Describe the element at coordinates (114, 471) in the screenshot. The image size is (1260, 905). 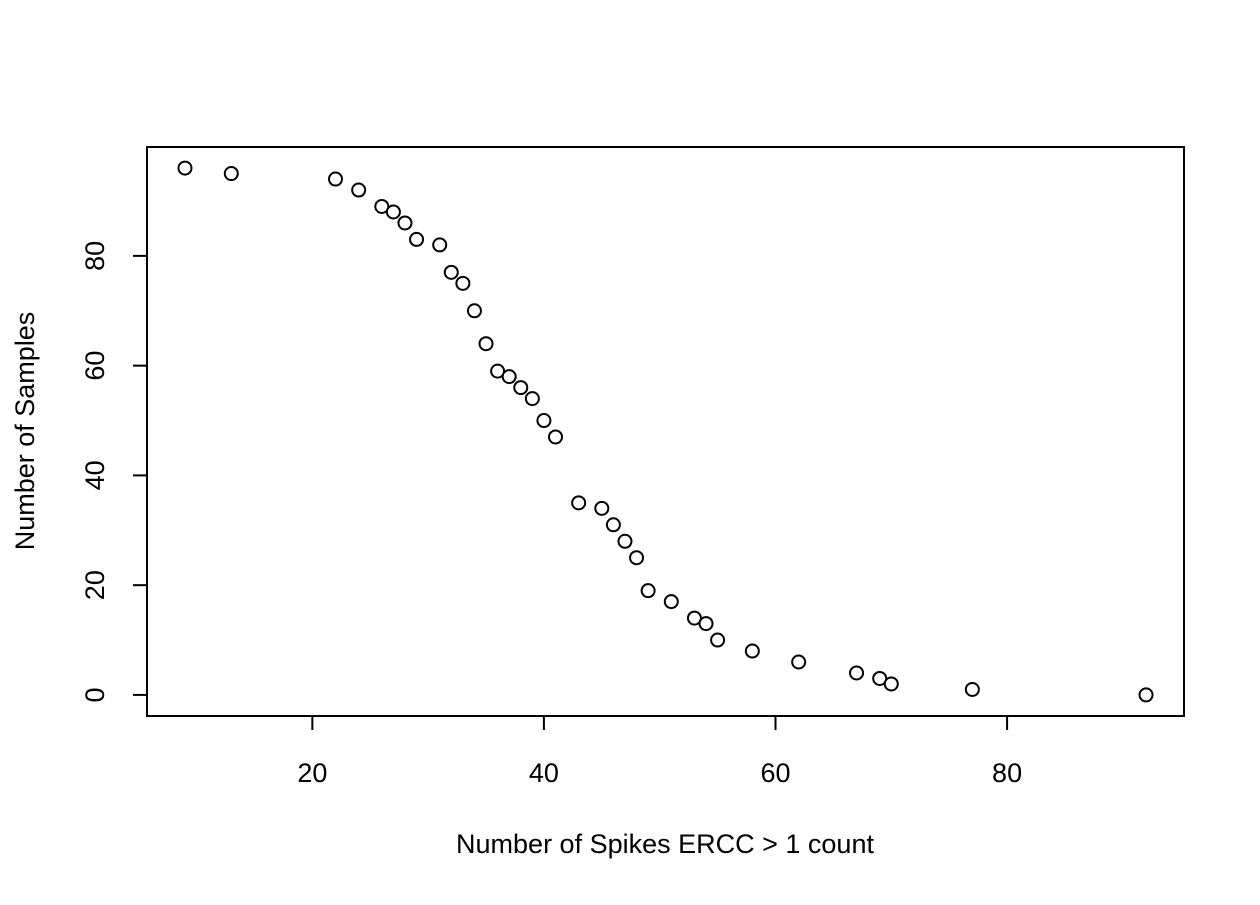
I see `y-axis: 0 20 40 60 80` at that location.